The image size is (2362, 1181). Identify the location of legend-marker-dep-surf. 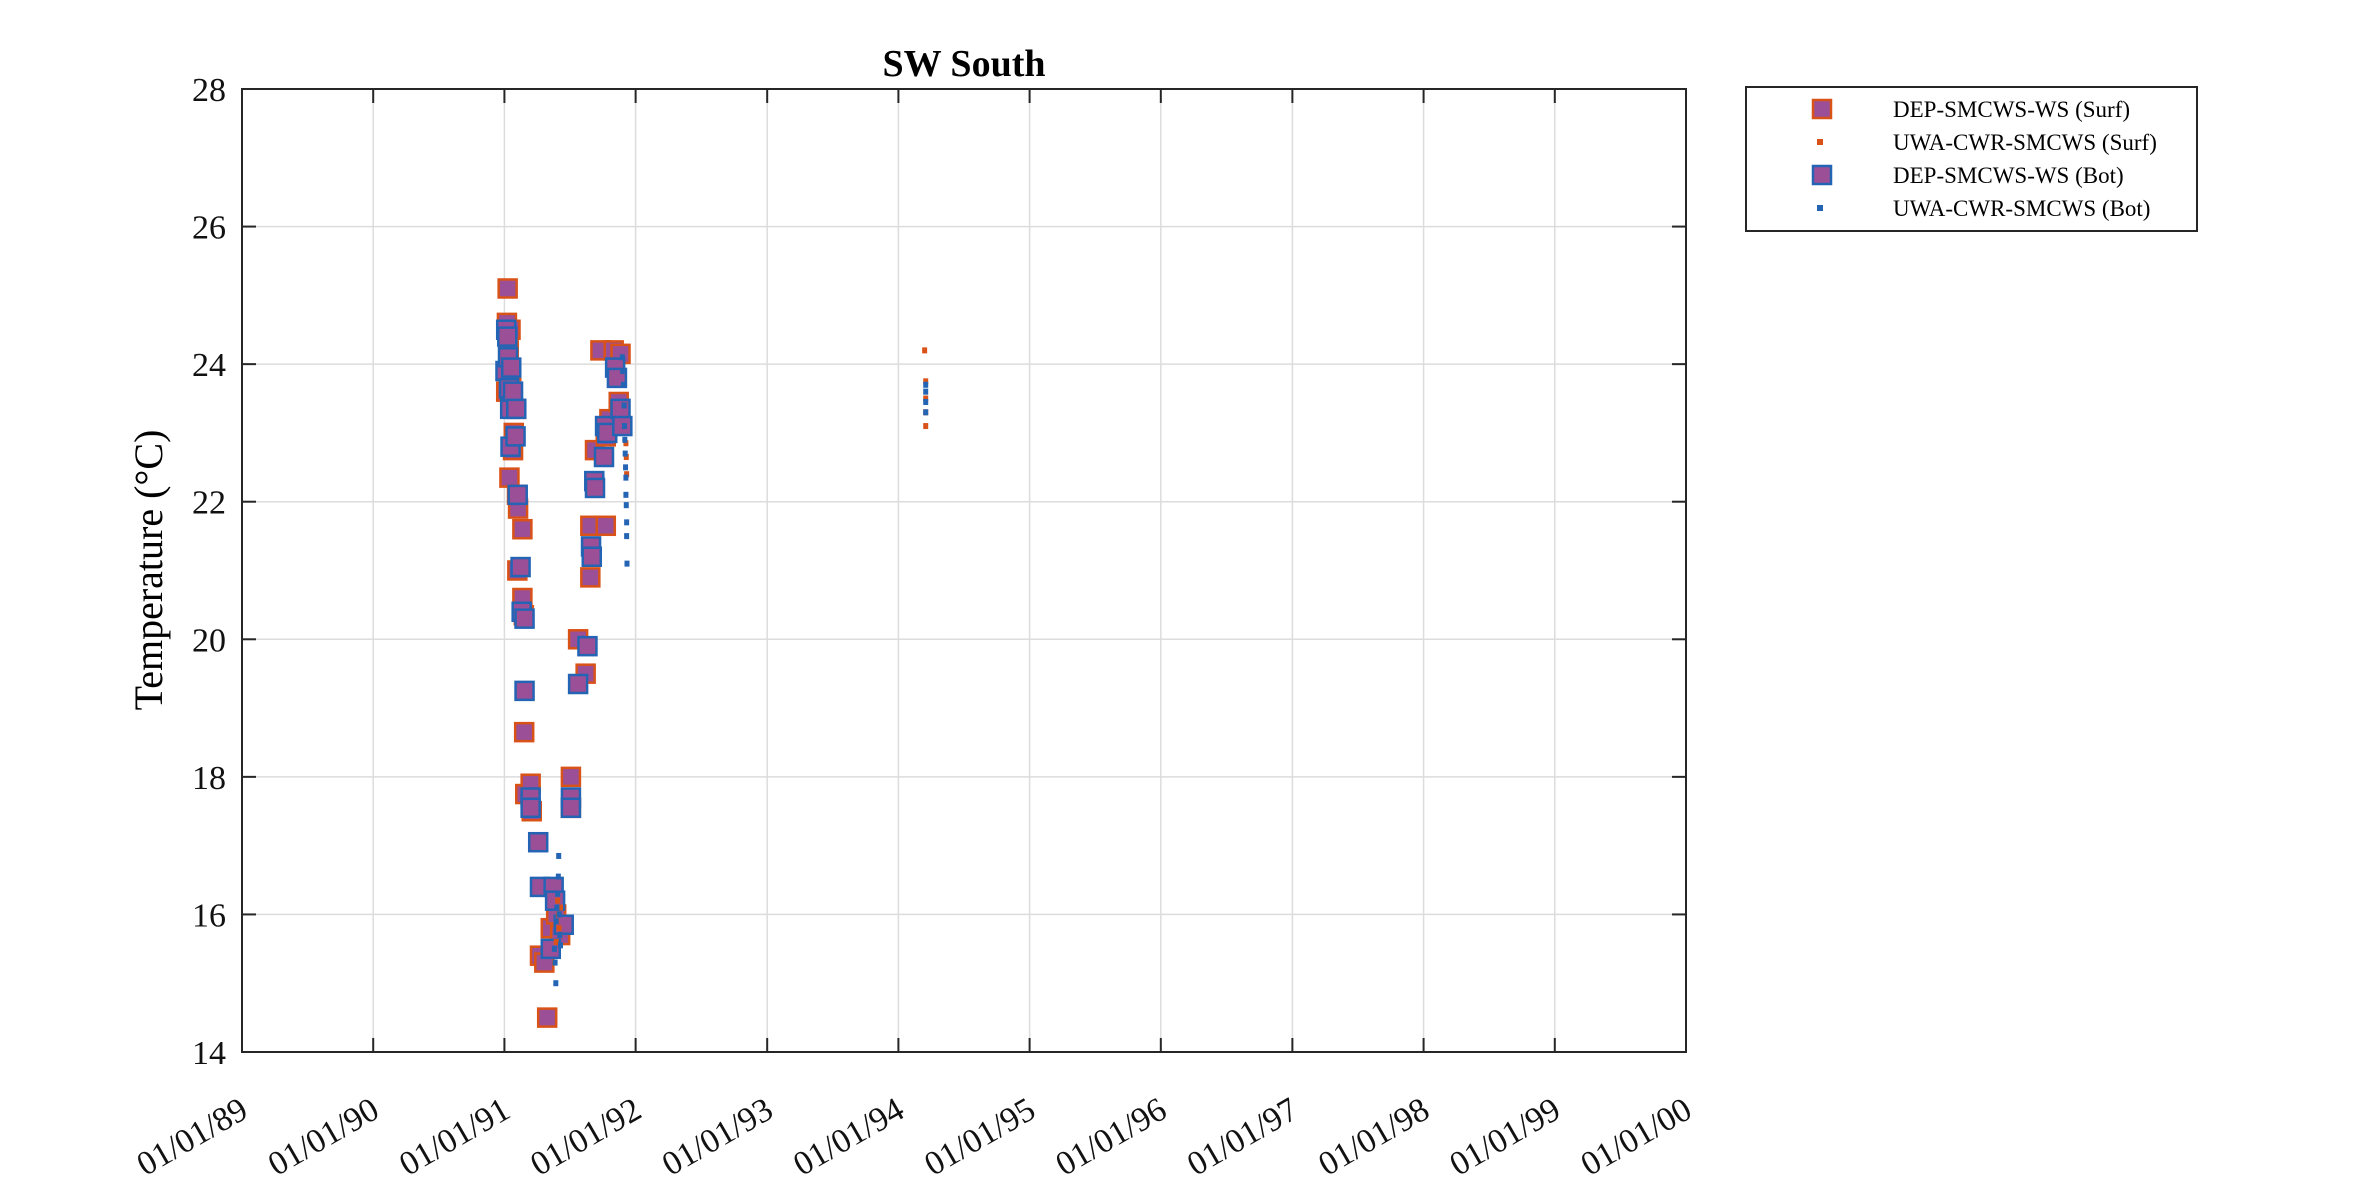
(1822, 109).